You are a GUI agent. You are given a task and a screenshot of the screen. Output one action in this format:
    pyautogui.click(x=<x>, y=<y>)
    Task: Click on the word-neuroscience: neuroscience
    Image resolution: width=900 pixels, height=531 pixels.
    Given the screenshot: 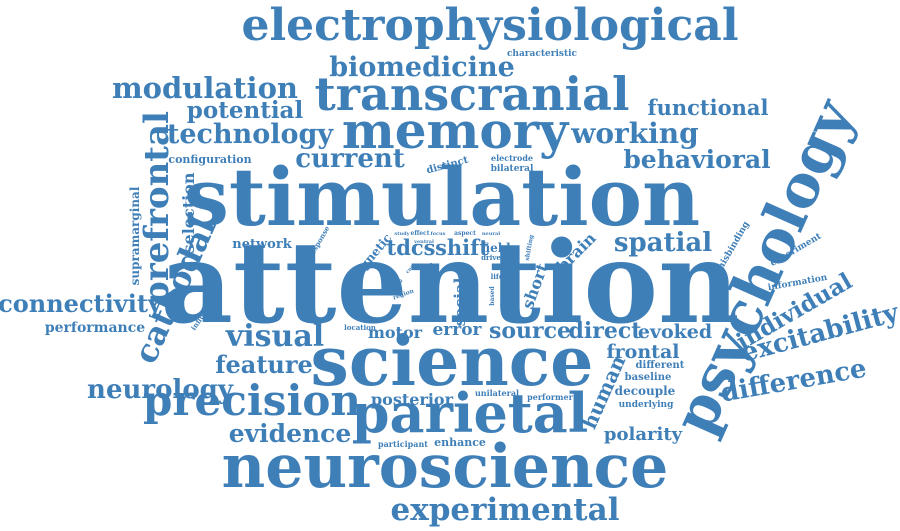 What is the action you would take?
    pyautogui.click(x=445, y=467)
    